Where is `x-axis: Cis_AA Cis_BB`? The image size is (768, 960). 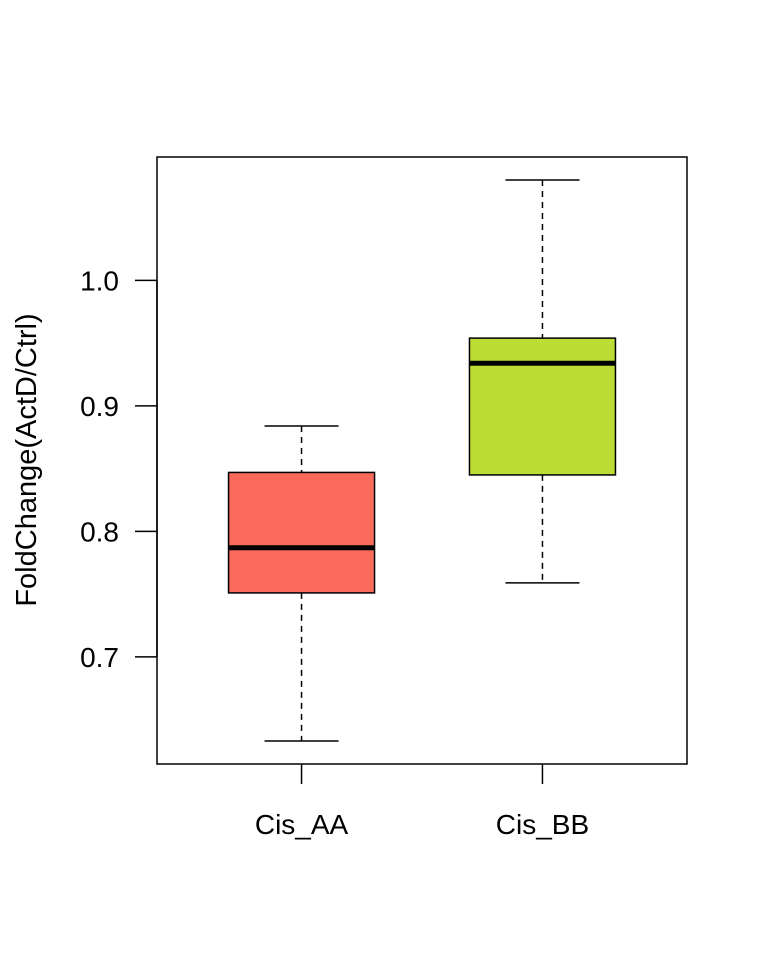
x-axis: Cis_AA Cis_BB is located at coordinates (422, 802).